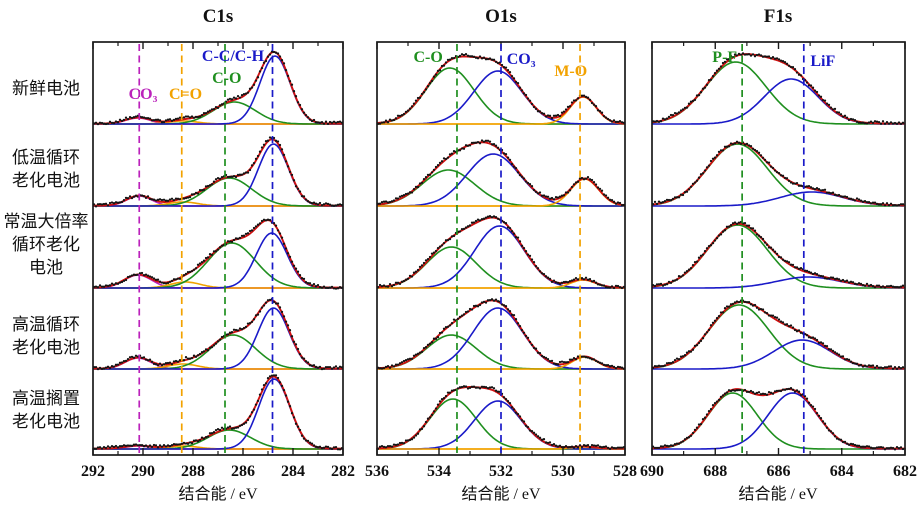 Image resolution: width=918 pixels, height=517 pixels. Describe the element at coordinates (625, 471) in the screenshot. I see `x-tick-label: 528` at that location.